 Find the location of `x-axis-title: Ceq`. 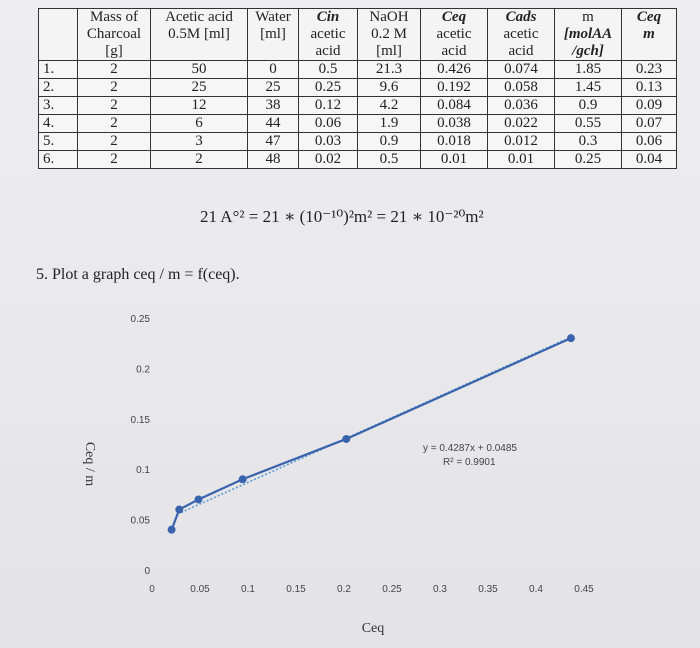

x-axis-title: Ceq is located at coordinates (373, 628).